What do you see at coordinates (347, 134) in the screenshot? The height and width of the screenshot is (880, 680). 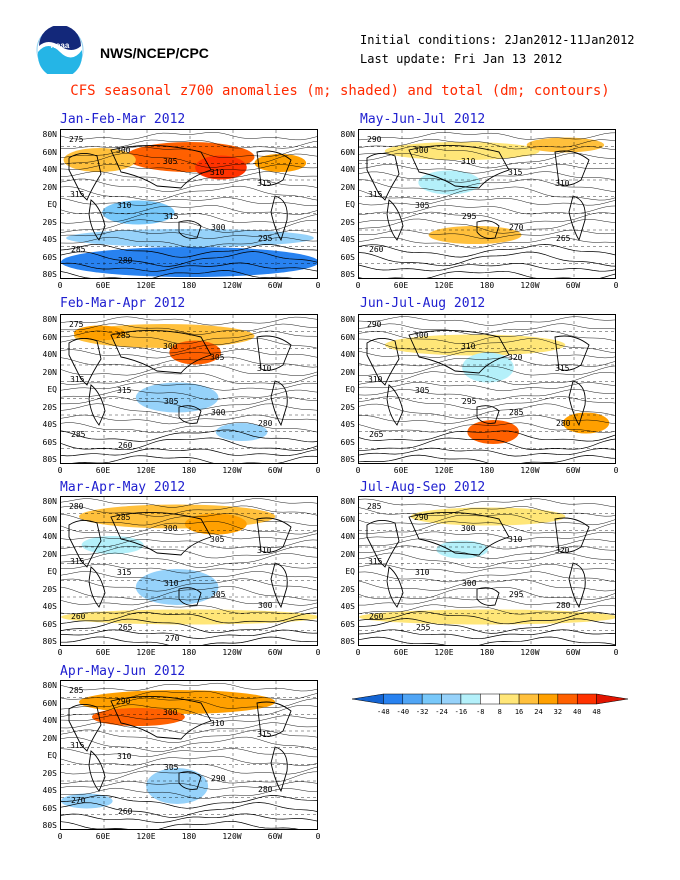 I see `lat-label: 80N` at bounding box center [347, 134].